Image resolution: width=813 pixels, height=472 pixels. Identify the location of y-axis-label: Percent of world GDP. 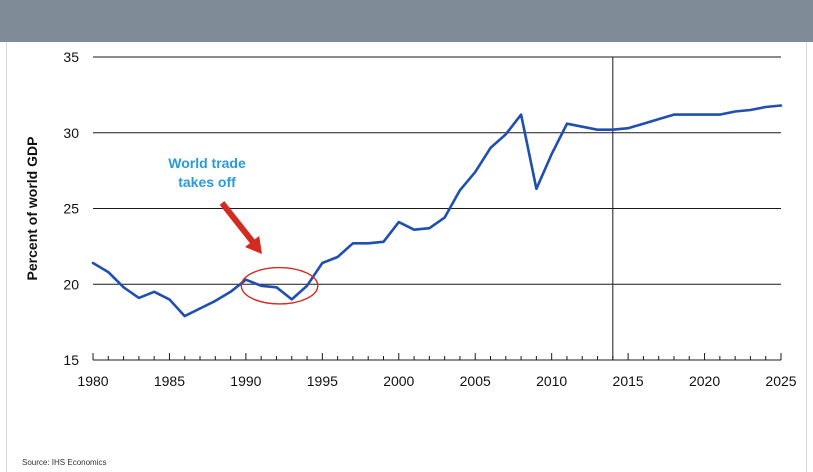
(32, 209).